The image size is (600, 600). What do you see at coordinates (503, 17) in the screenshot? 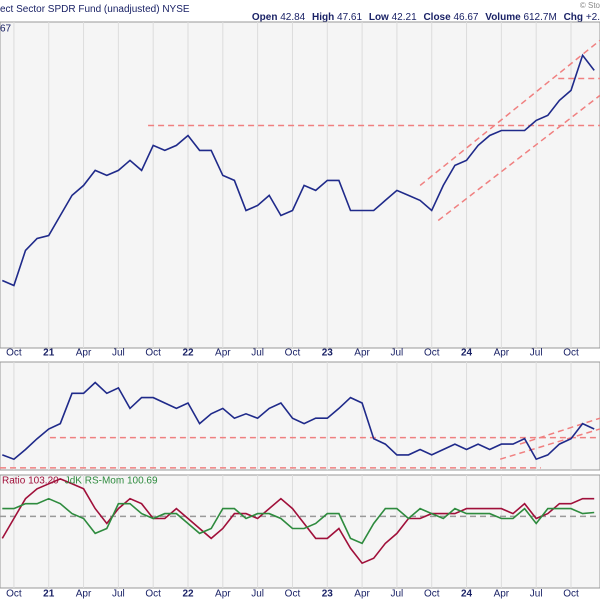
I see `quote-label: Volume` at bounding box center [503, 17].